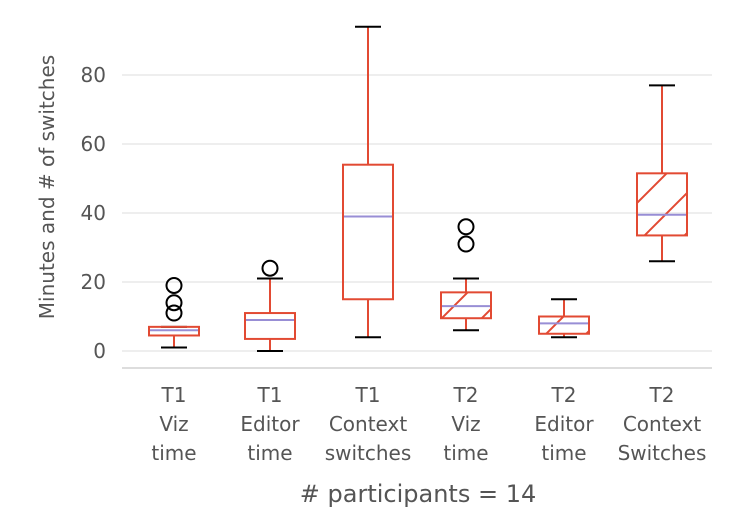 This screenshot has height=518, width=740. I want to click on x-tick-label: Switches, so click(662, 453).